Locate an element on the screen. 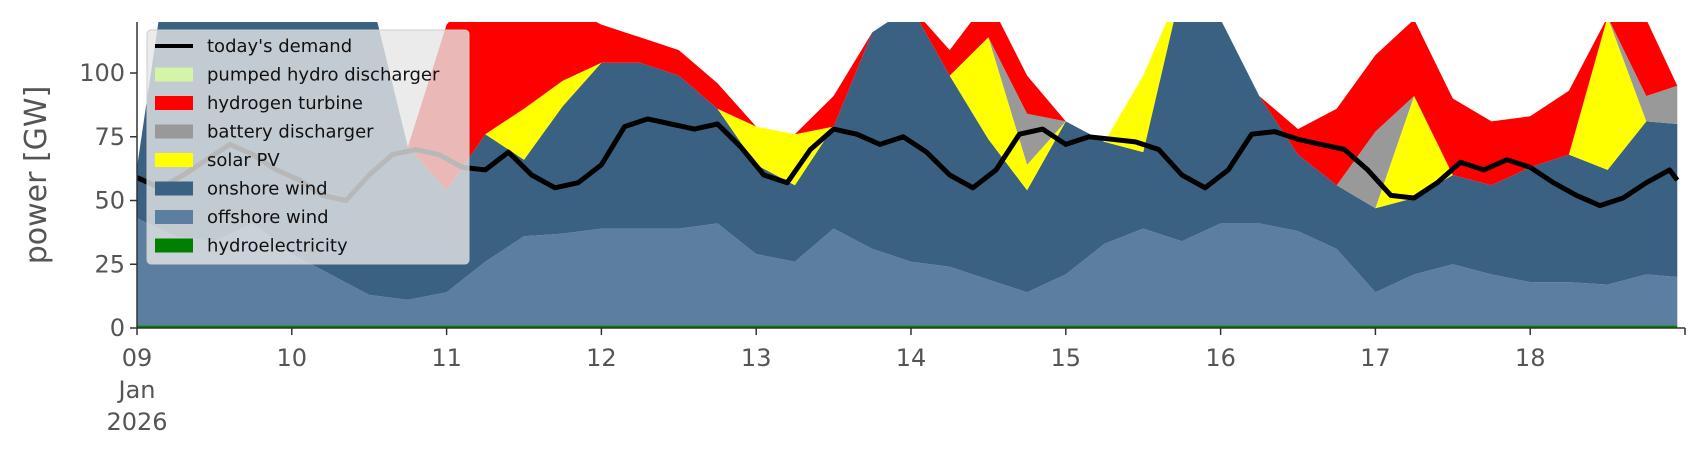  x-tick-label: 10 is located at coordinates (292, 358).